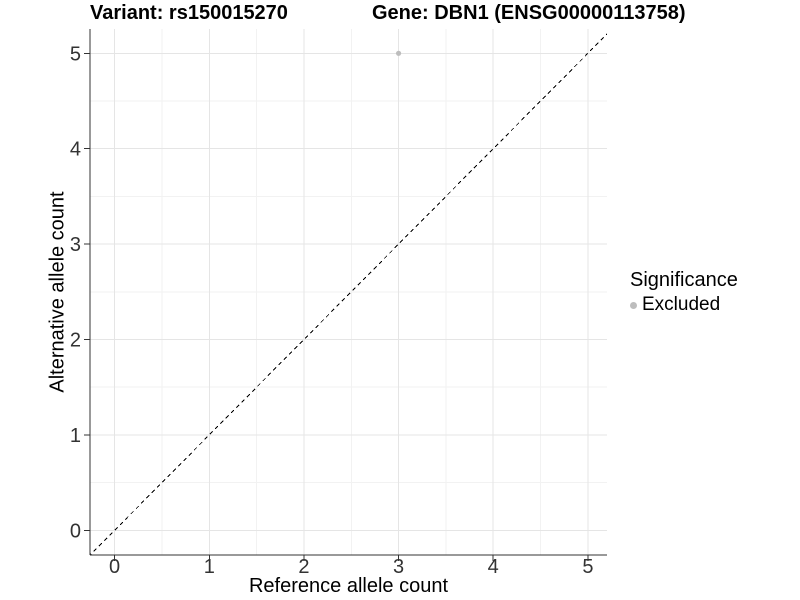 The height and width of the screenshot is (600, 800). Describe the element at coordinates (398, 567) in the screenshot. I see `x-tick-label: 3` at that location.